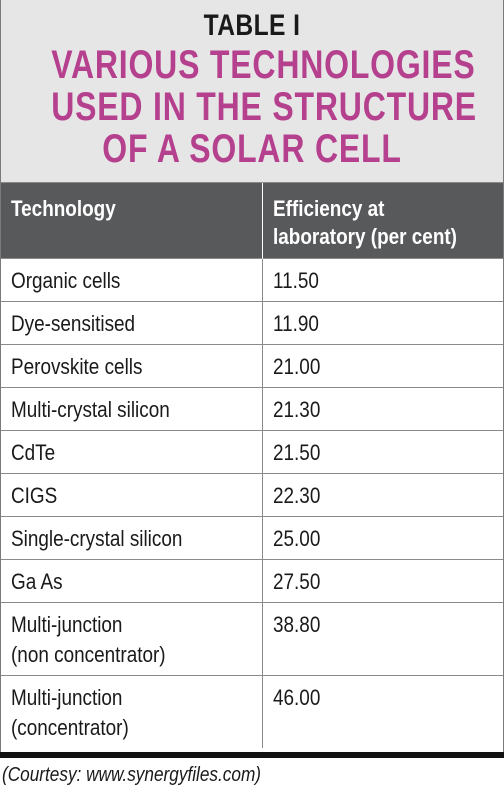  Describe the element at coordinates (263, 65) in the screenshot. I see `table-title-line: VARIOUS TECHNOLOGIES` at that location.